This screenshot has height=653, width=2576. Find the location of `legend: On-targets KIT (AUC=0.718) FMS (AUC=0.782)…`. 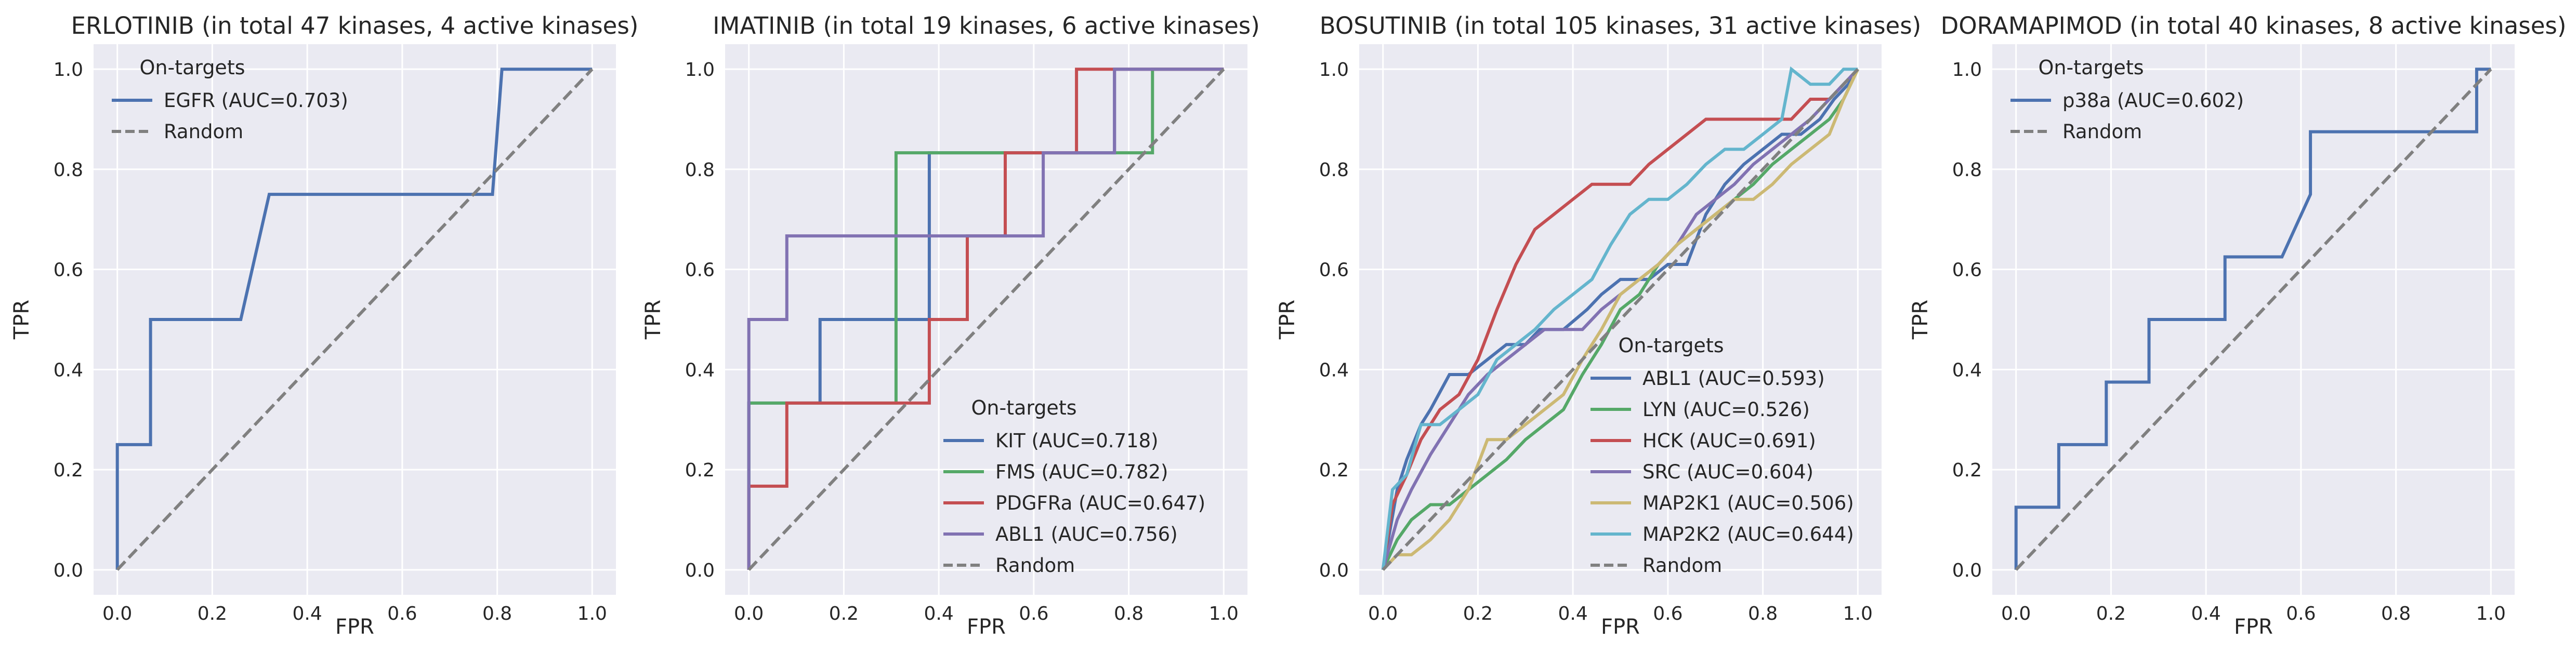

legend: On-targets KIT (AUC=0.718) FMS (AUC=0.782)… is located at coordinates (1074, 486).